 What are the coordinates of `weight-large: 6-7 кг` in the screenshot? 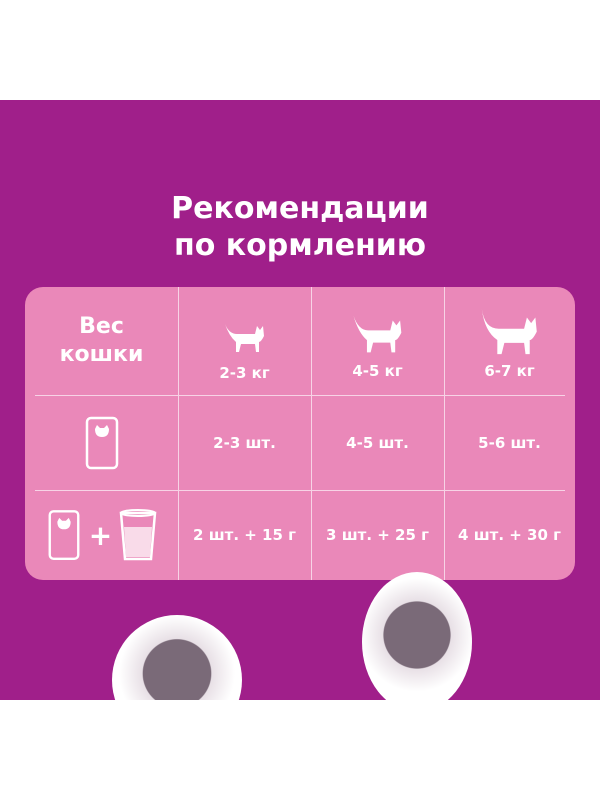 It's located at (509, 344).